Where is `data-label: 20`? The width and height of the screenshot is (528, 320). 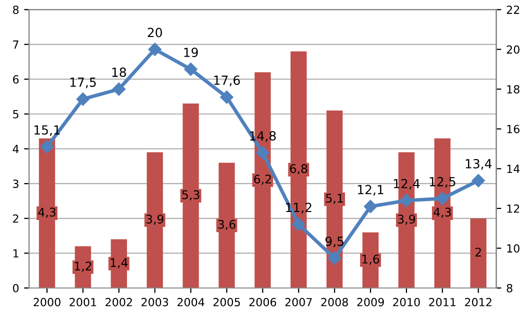
data-label: 20 is located at coordinates (155, 33).